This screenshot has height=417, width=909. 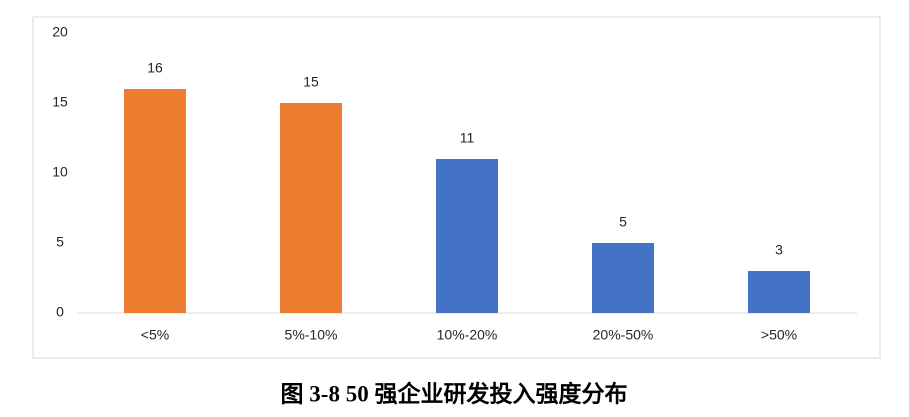 I want to click on chart-title: 图 3-8 50 强企业研发投入强度分布, so click(x=454, y=393).